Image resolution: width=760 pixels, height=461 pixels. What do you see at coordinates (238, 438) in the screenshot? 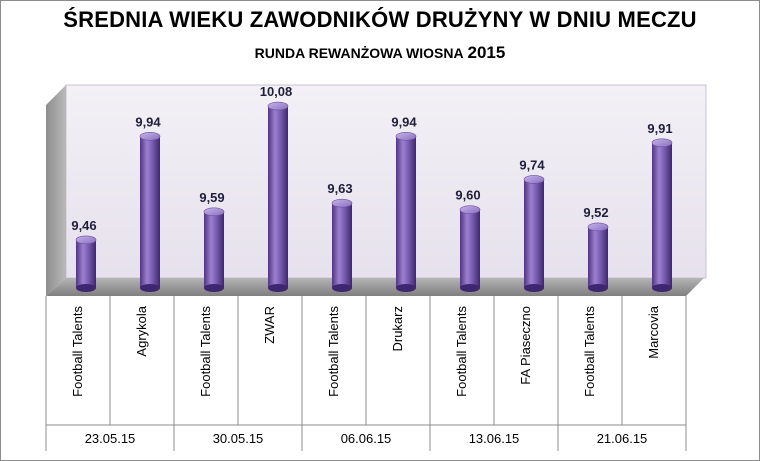
I see `group-label: 30.05.15` at bounding box center [238, 438].